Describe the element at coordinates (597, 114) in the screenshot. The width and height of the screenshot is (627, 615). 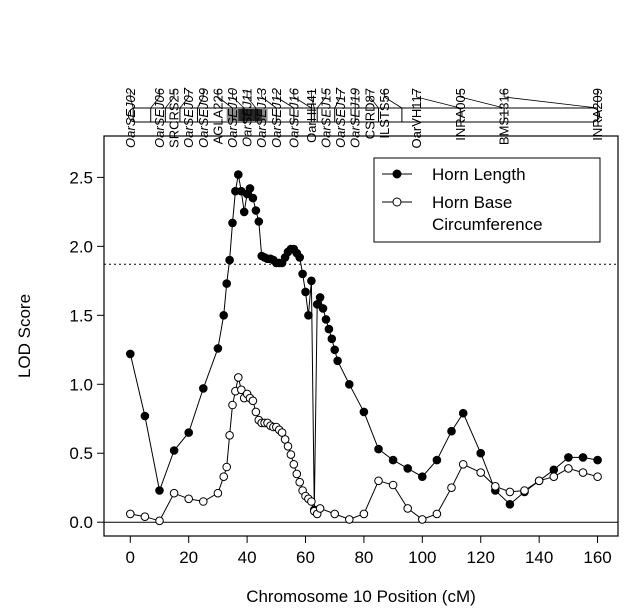
I see `marker-label: INRA209` at that location.